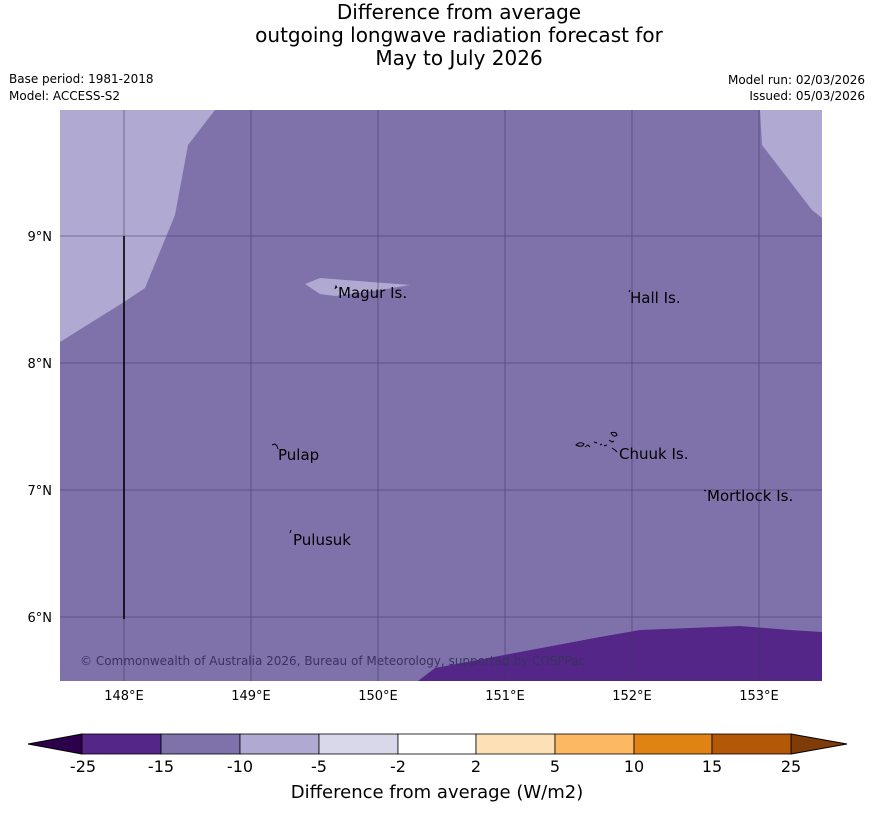 The image size is (873, 816). What do you see at coordinates (596, 442) in the screenshot?
I see `island-chuuk` at bounding box center [596, 442].